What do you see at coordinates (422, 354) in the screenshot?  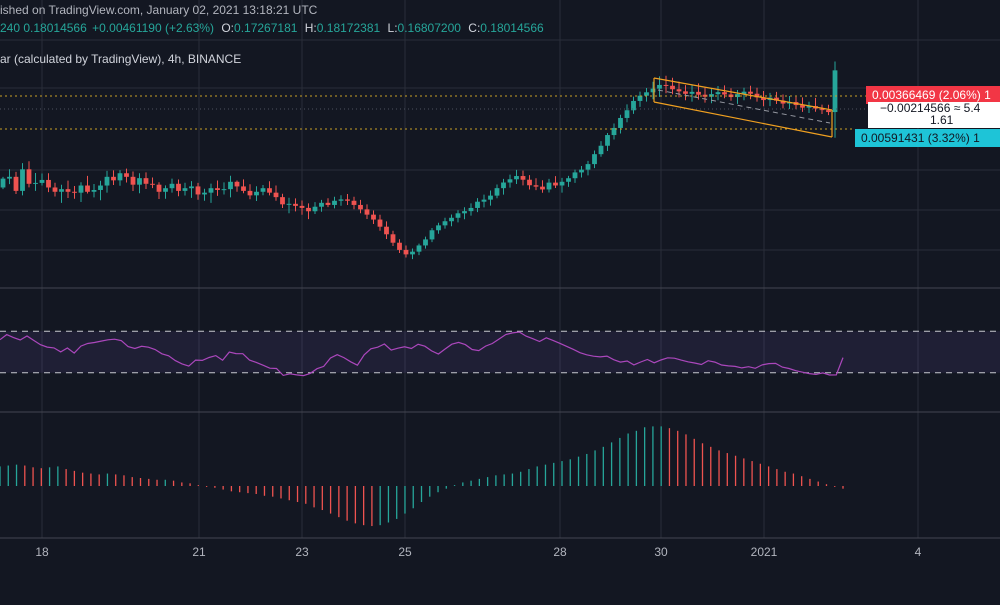 I see `rsi-line` at bounding box center [422, 354].